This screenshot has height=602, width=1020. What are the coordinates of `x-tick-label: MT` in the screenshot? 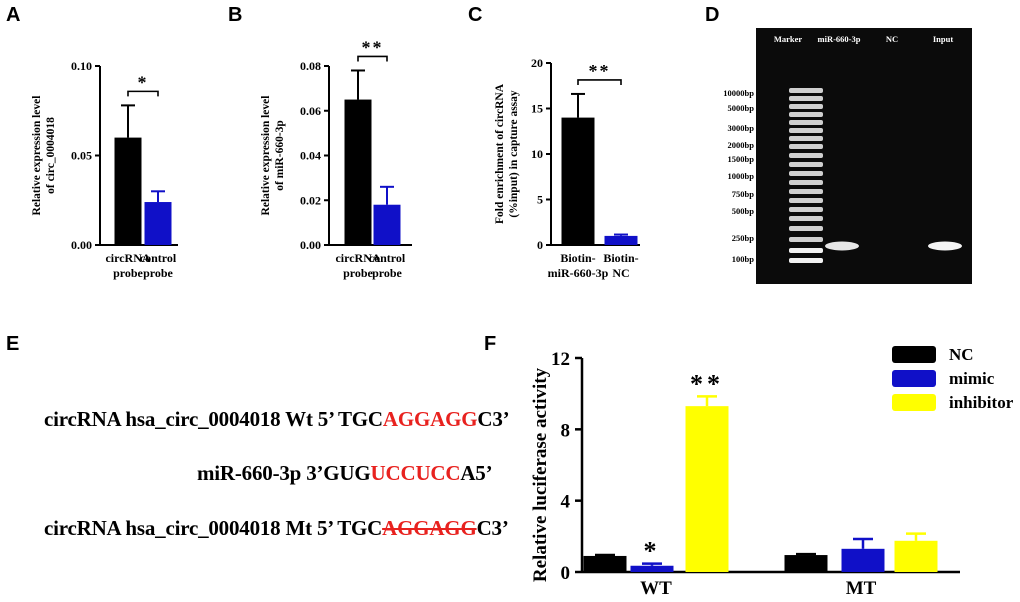 It's located at (861, 588).